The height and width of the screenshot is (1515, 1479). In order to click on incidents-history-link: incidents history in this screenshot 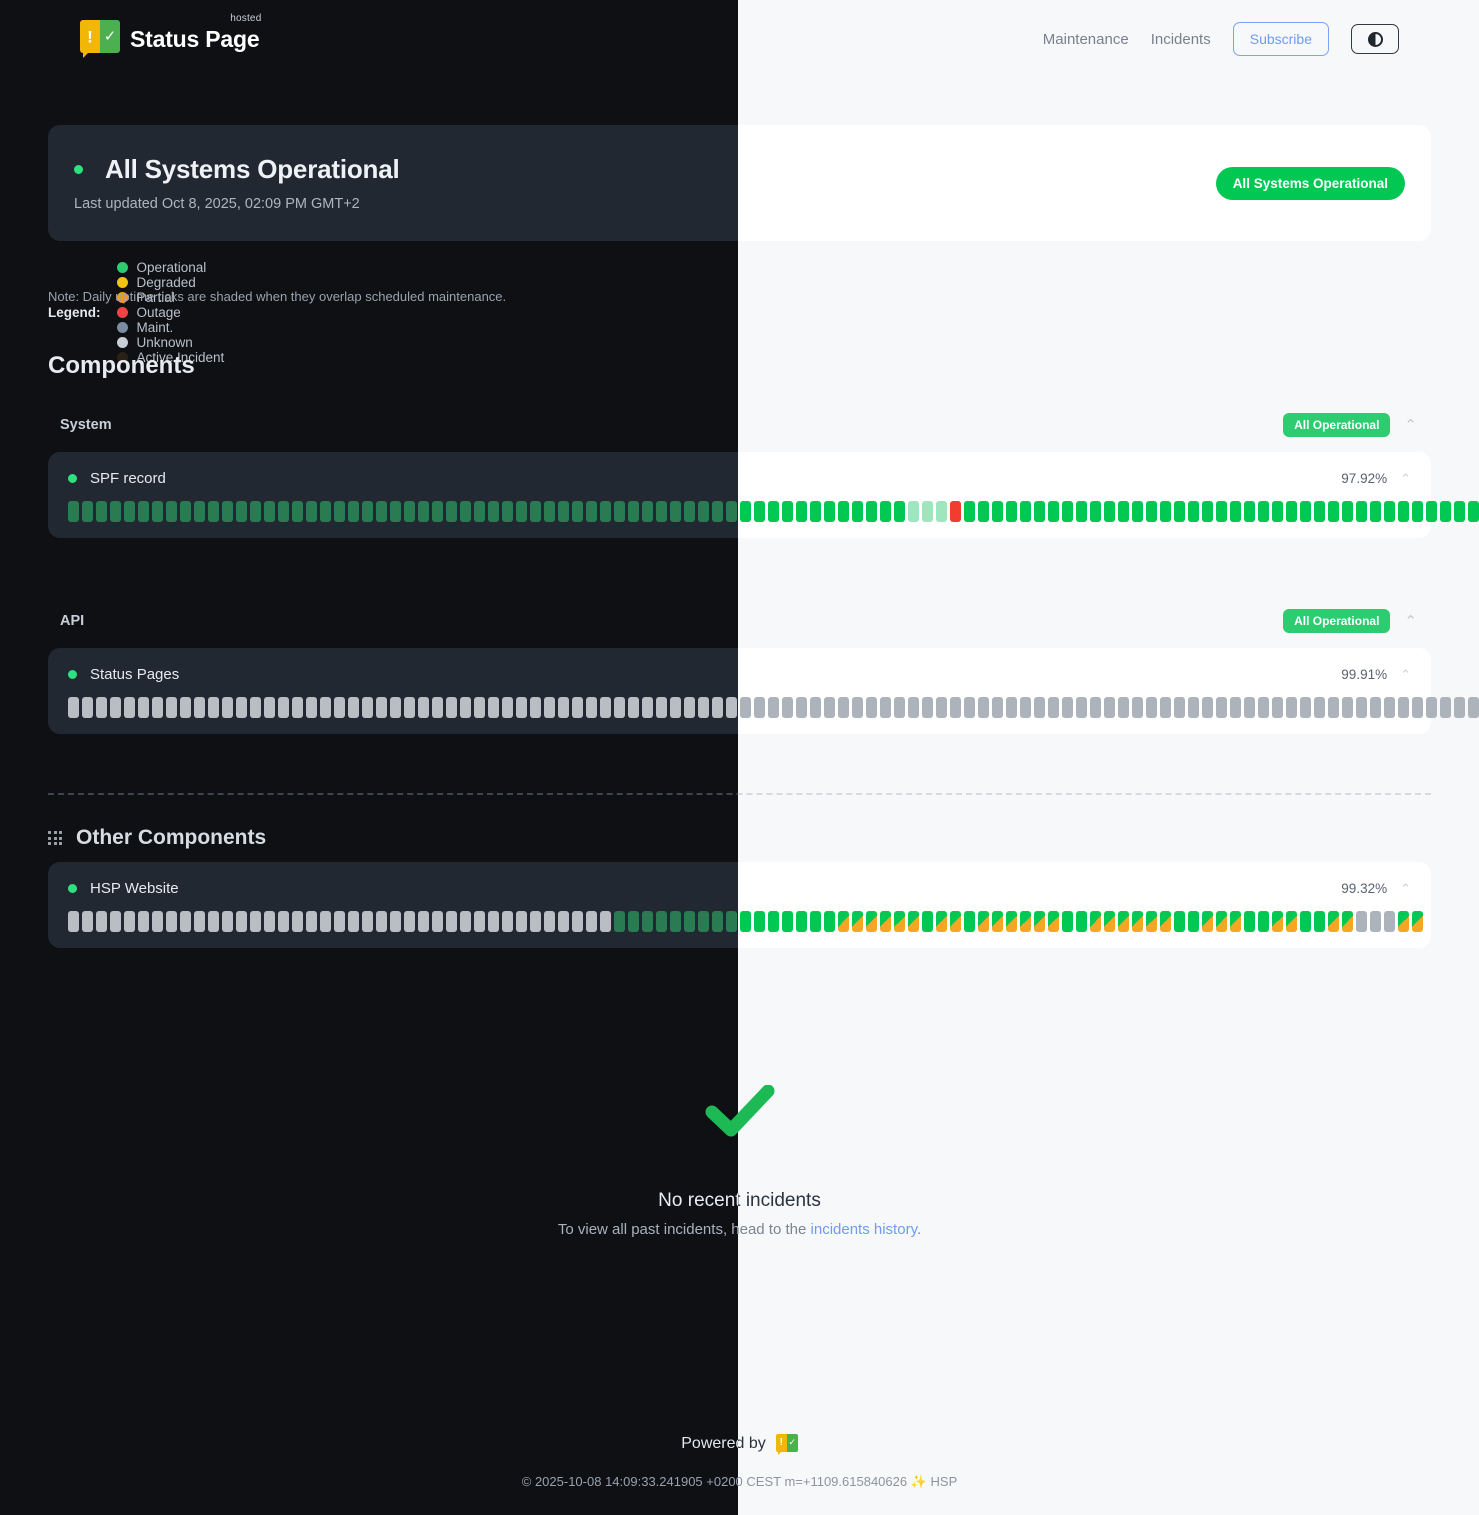, I will do `click(863, 1229)`.